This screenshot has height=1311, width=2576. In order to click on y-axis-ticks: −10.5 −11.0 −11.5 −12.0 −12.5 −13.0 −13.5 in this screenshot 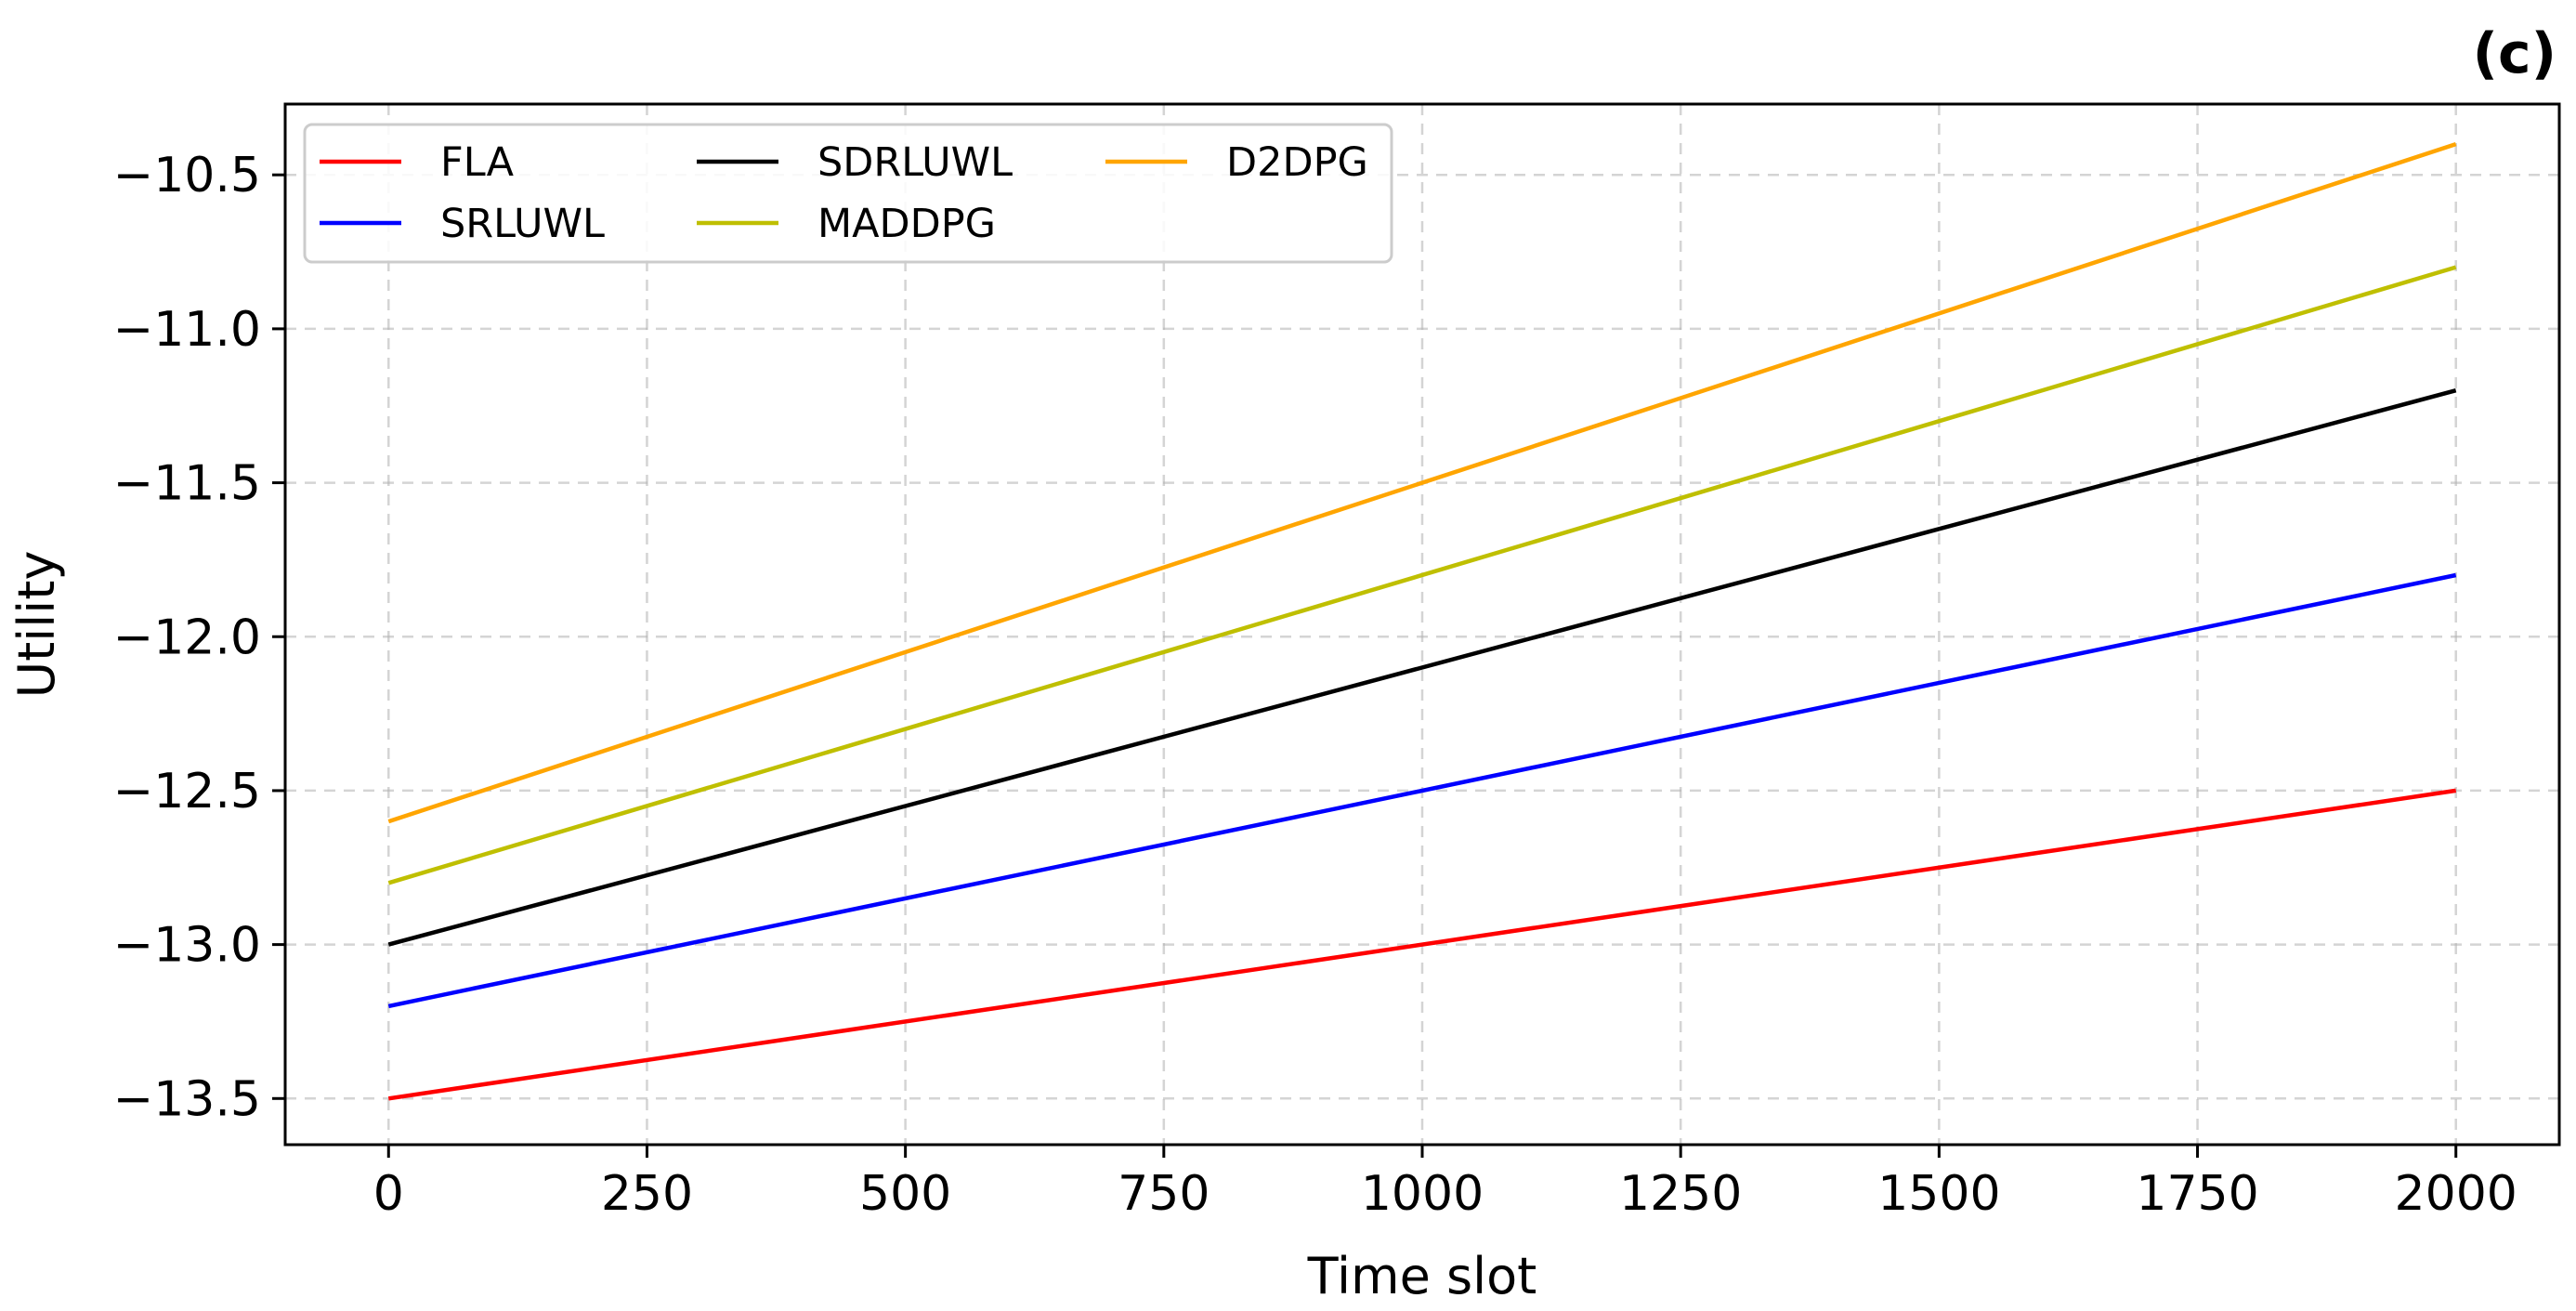, I will do `click(199, 637)`.